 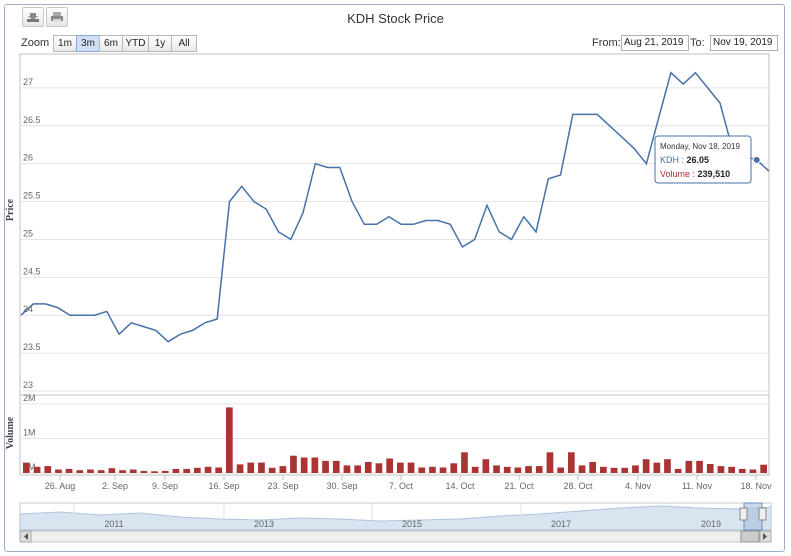 I want to click on navigator-year-label: 2013, so click(x=264, y=524).